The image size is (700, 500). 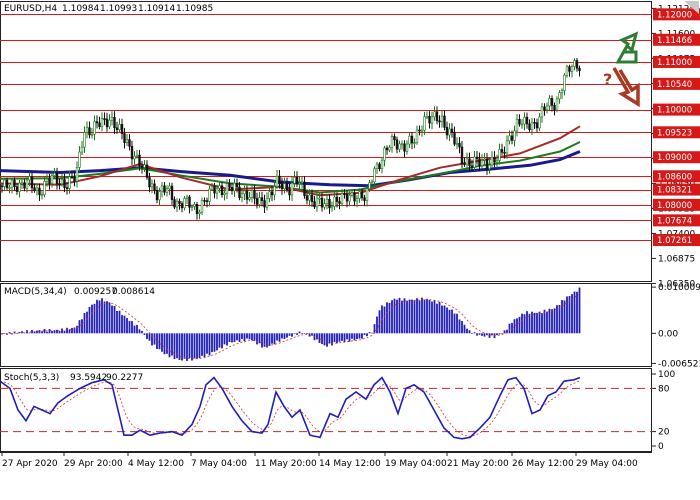 What do you see at coordinates (674, 41) in the screenshot?
I see `level-tag-label-1: 1.11466` at bounding box center [674, 41].